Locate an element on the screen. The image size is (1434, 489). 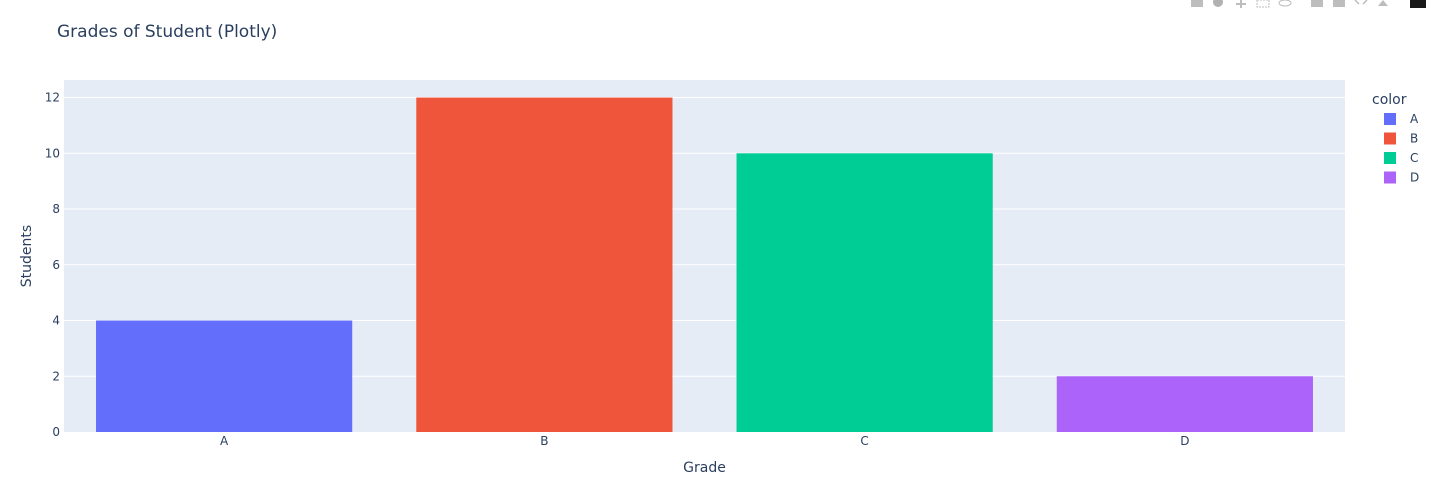
zoom-in-icon is located at coordinates (1317, 4).